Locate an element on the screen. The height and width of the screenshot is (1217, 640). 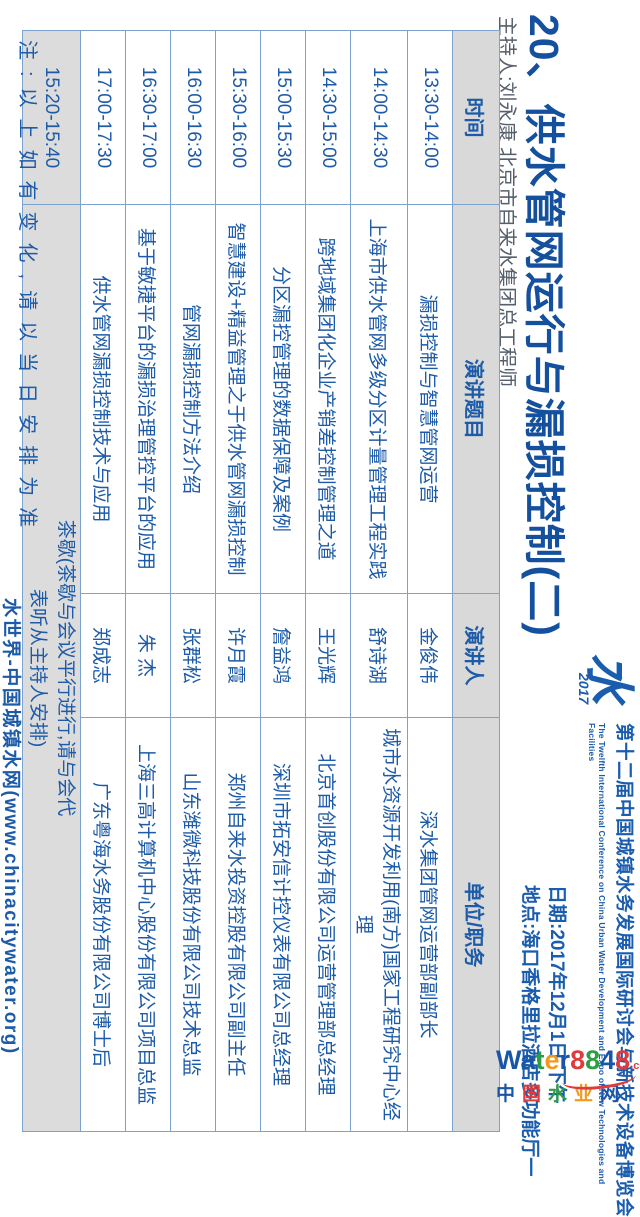
speaker-cell: 金俊伟 is located at coordinates (430, 655).